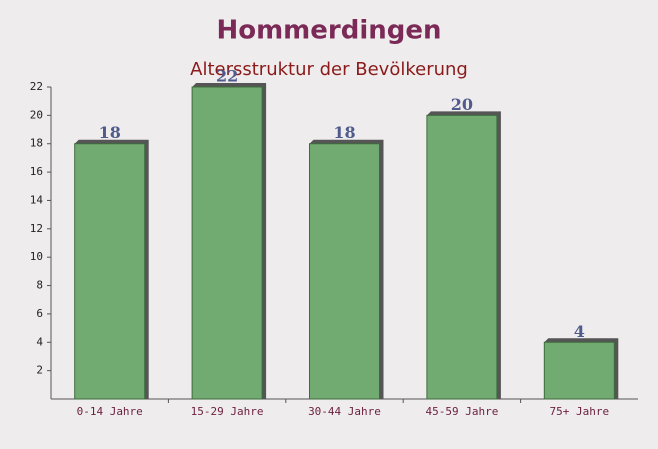 Image resolution: width=658 pixels, height=449 pixels. What do you see at coordinates (39, 313) in the screenshot?
I see `y-tick-label: 6` at bounding box center [39, 313].